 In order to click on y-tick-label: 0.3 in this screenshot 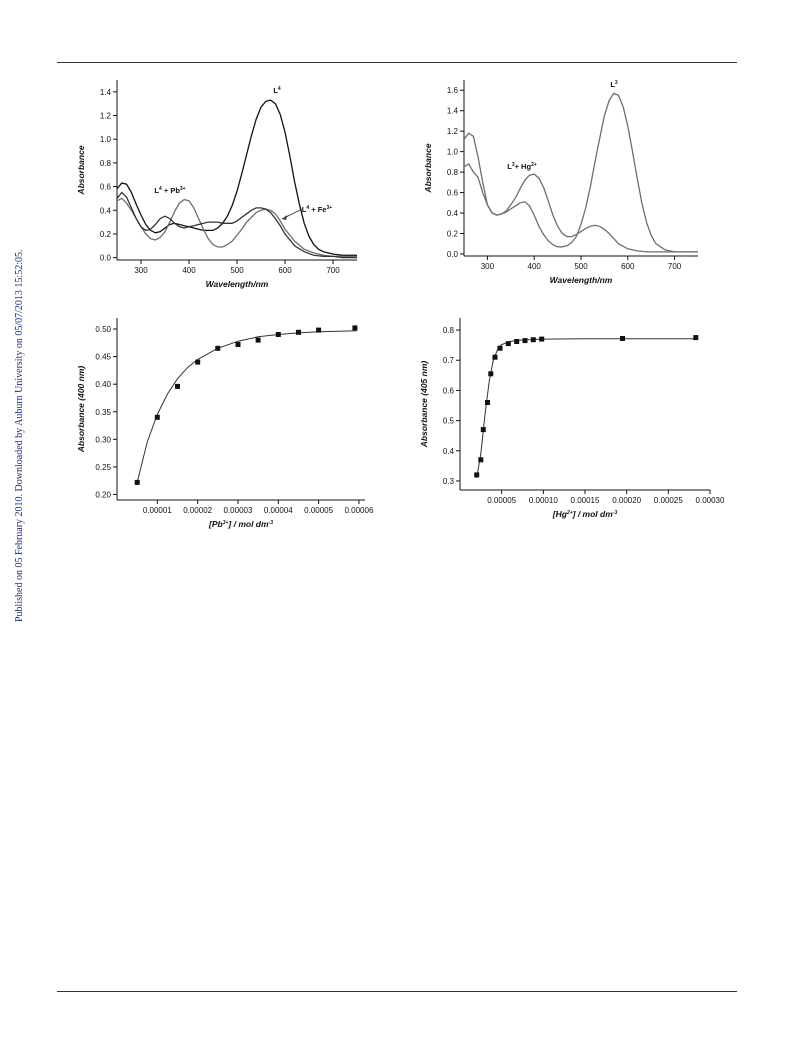, I will do `click(449, 481)`.